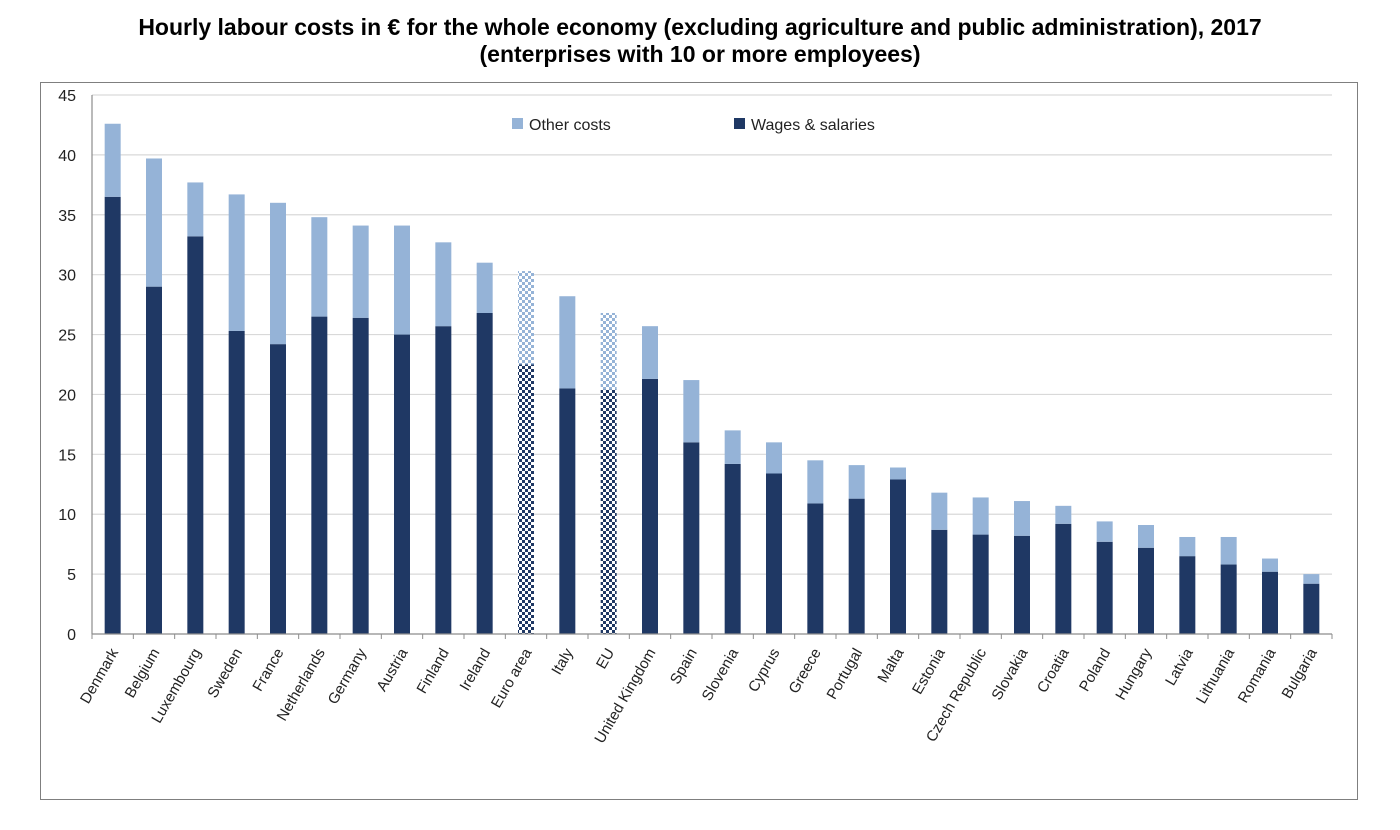 This screenshot has width=1400, height=830. Describe the element at coordinates (67, 156) in the screenshot. I see `y-tick-label: 40` at that location.